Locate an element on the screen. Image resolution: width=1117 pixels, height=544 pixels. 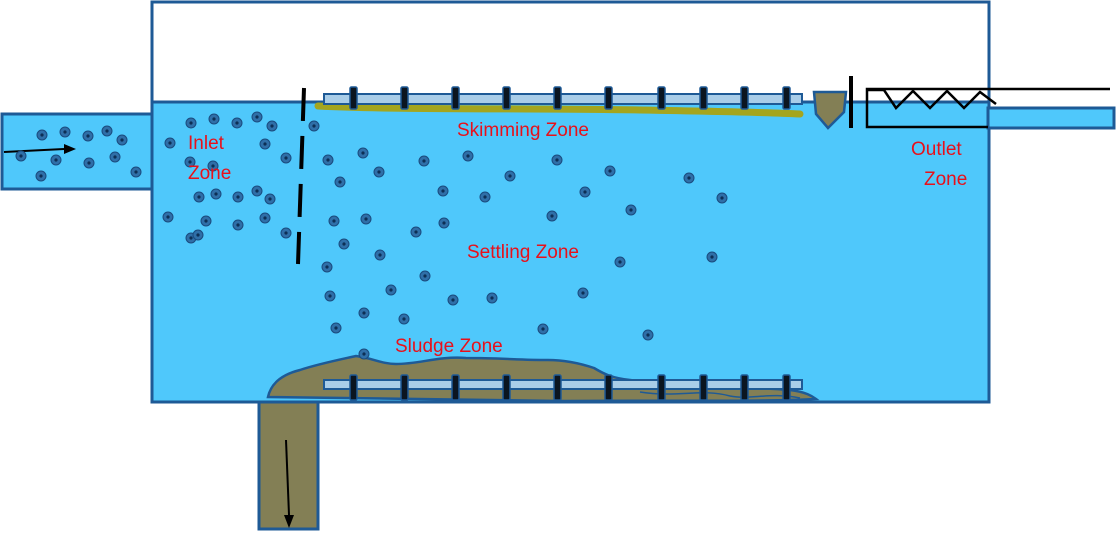
sludge-squiggle is located at coordinates (720, 395).